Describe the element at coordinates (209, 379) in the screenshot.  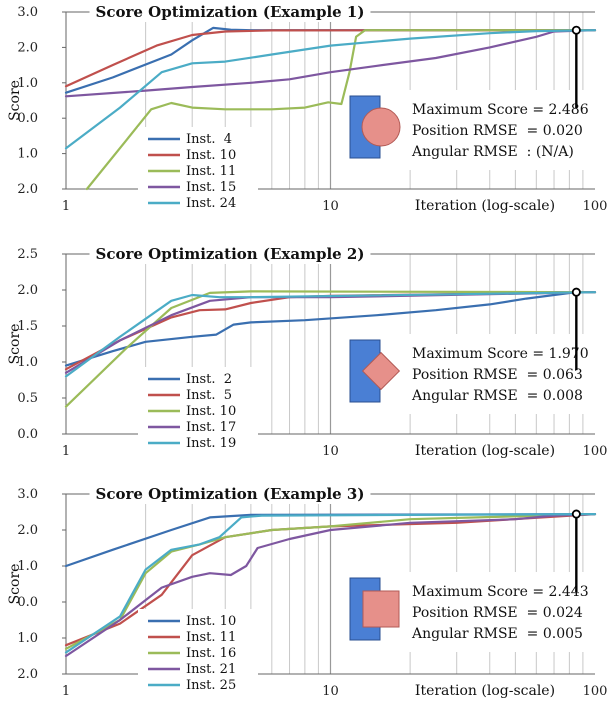
I see `legend-label: Inst. 2` at that location.